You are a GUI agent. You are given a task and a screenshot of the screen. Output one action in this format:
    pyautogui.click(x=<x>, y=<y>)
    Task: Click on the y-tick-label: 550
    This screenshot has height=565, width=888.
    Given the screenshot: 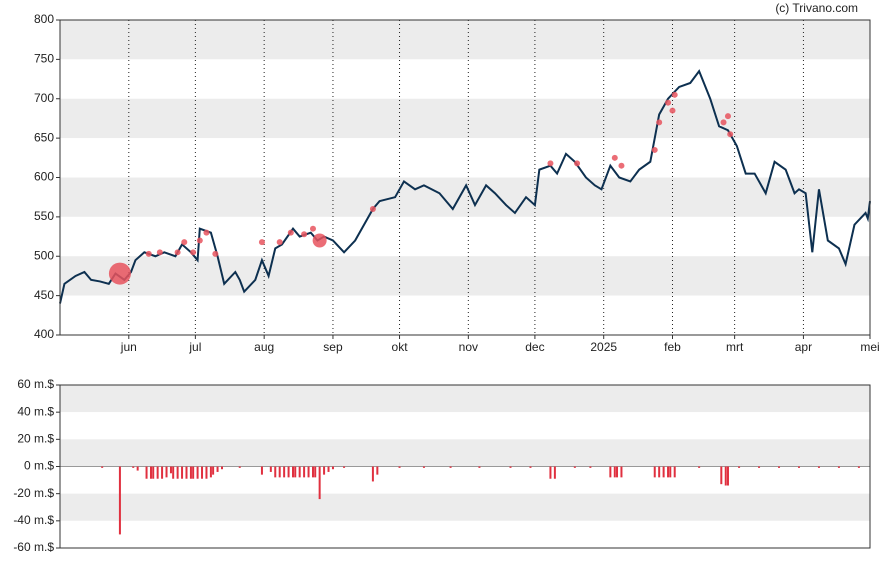 What is the action you would take?
    pyautogui.click(x=44, y=216)
    